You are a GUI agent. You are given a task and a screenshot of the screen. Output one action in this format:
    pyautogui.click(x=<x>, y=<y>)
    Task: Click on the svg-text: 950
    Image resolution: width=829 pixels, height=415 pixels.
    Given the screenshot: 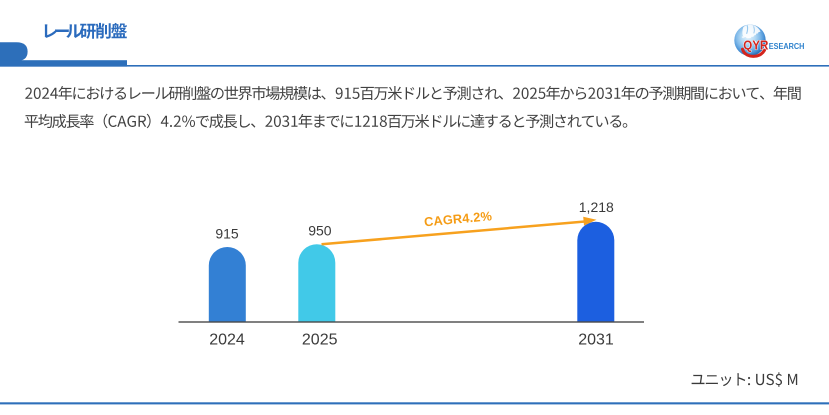 What is the action you would take?
    pyautogui.click(x=320, y=231)
    